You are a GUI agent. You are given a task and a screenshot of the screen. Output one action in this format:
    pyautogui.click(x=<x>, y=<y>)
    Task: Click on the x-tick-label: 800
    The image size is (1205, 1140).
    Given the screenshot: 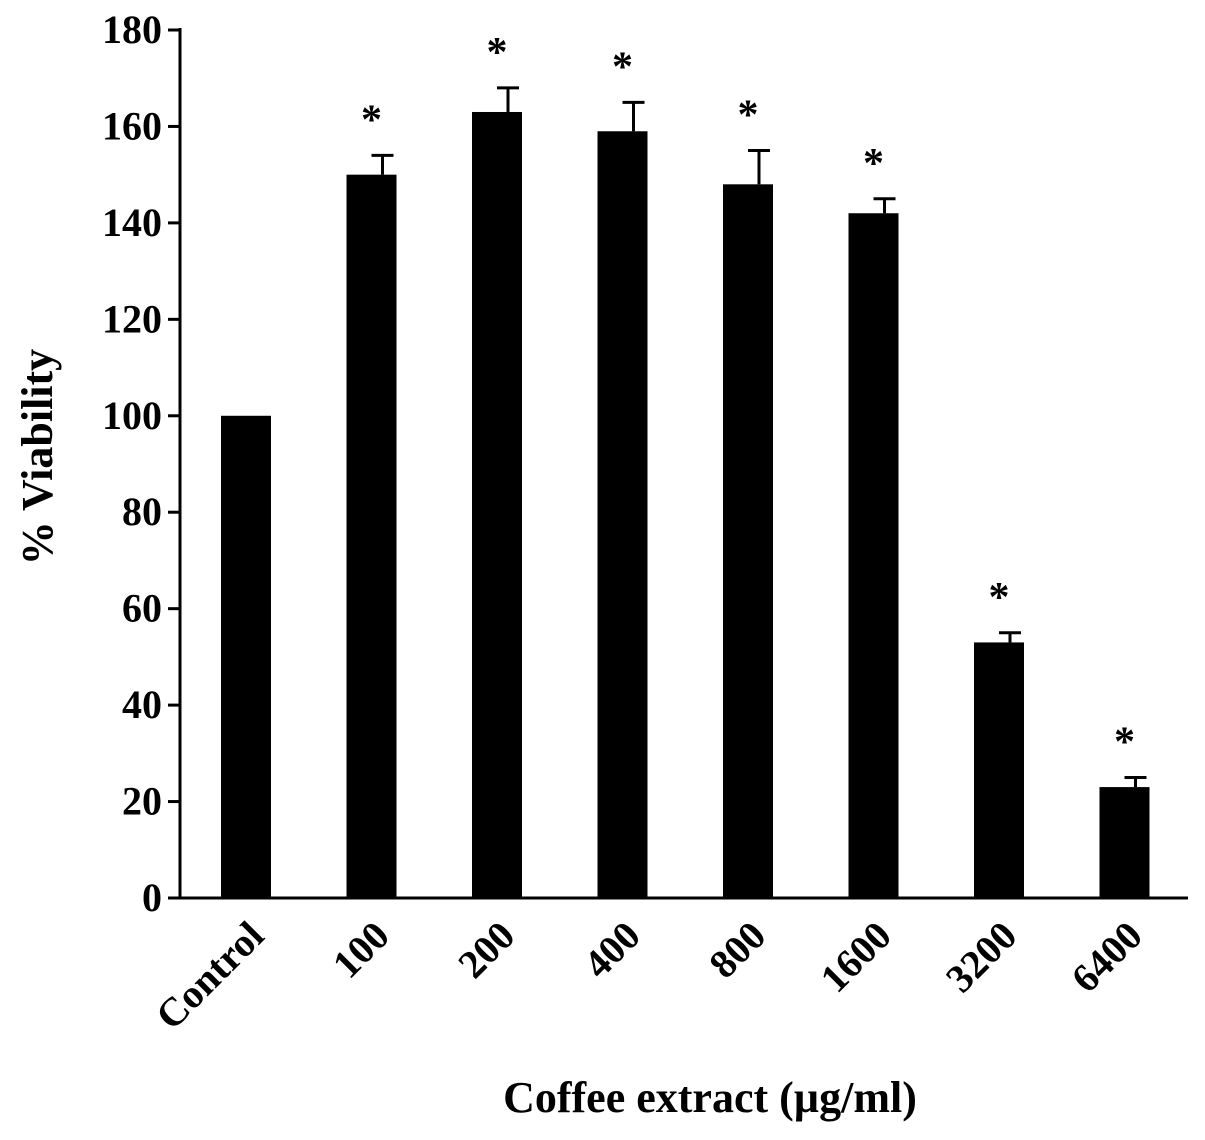 What is the action you would take?
    pyautogui.click(x=737, y=950)
    